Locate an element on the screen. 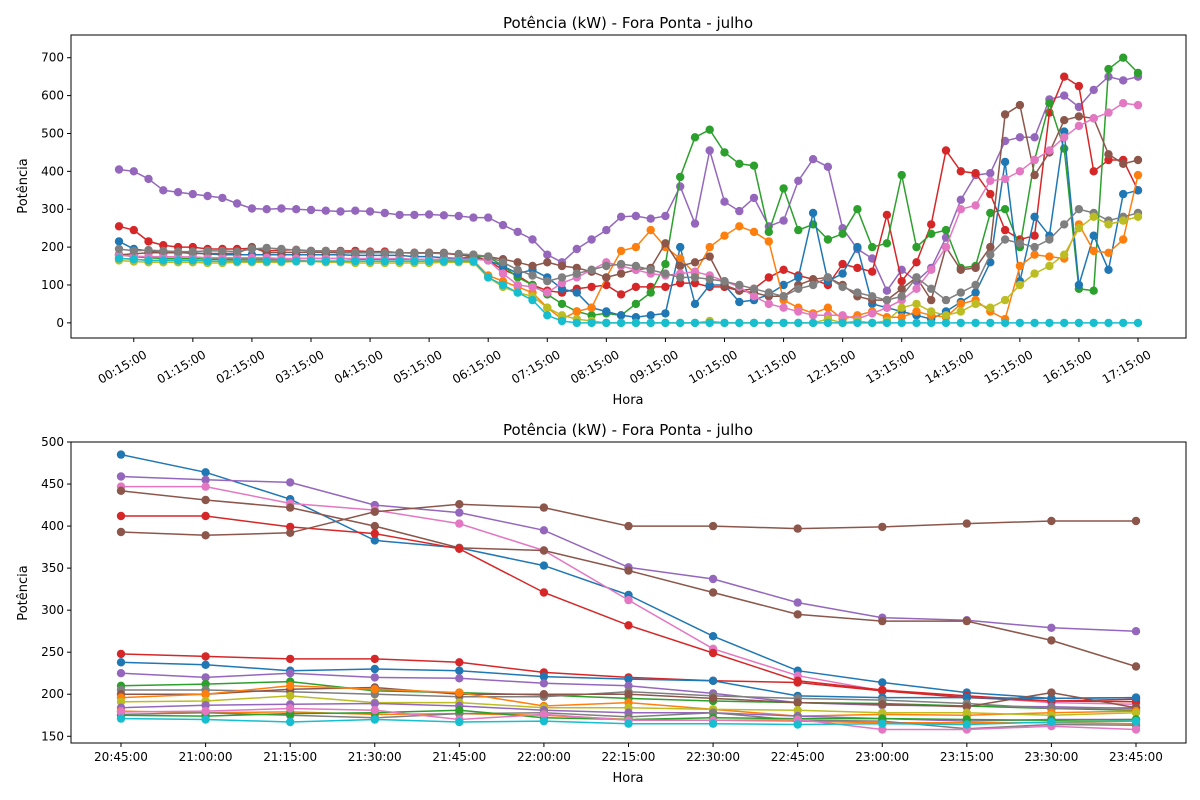 This screenshot has height=800, width=1200. top-y-tick-label: 700 is located at coordinates (52, 58).